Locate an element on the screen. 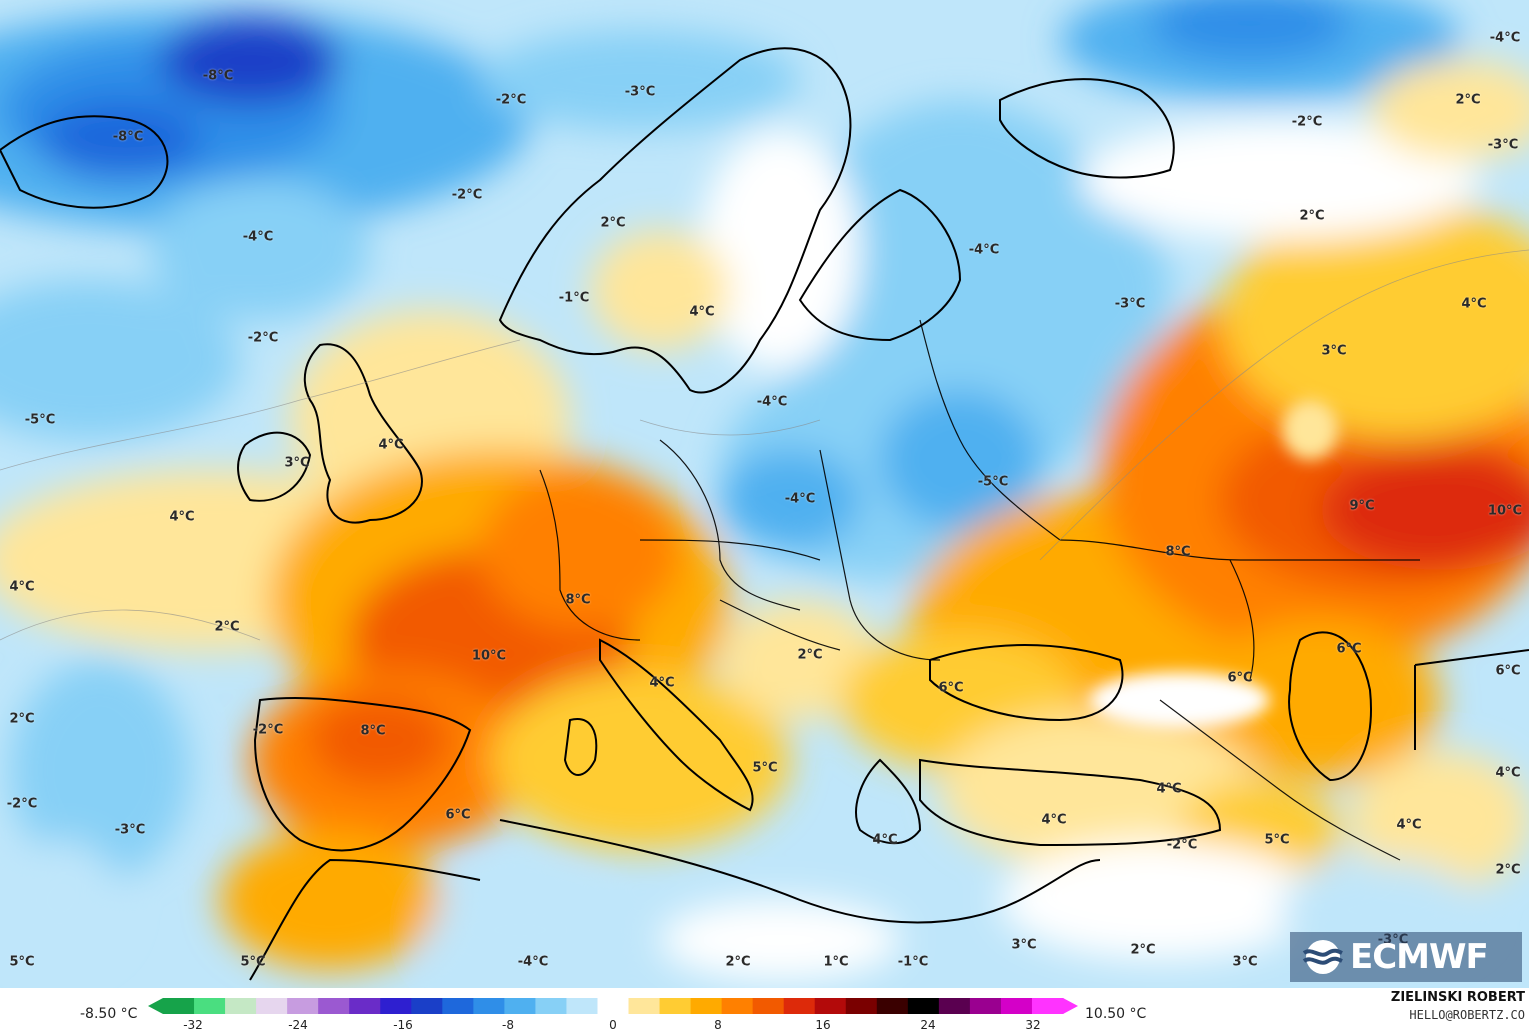 This screenshot has width=1529, height=1035. colorbar-tick-label: -8 is located at coordinates (508, 1025).